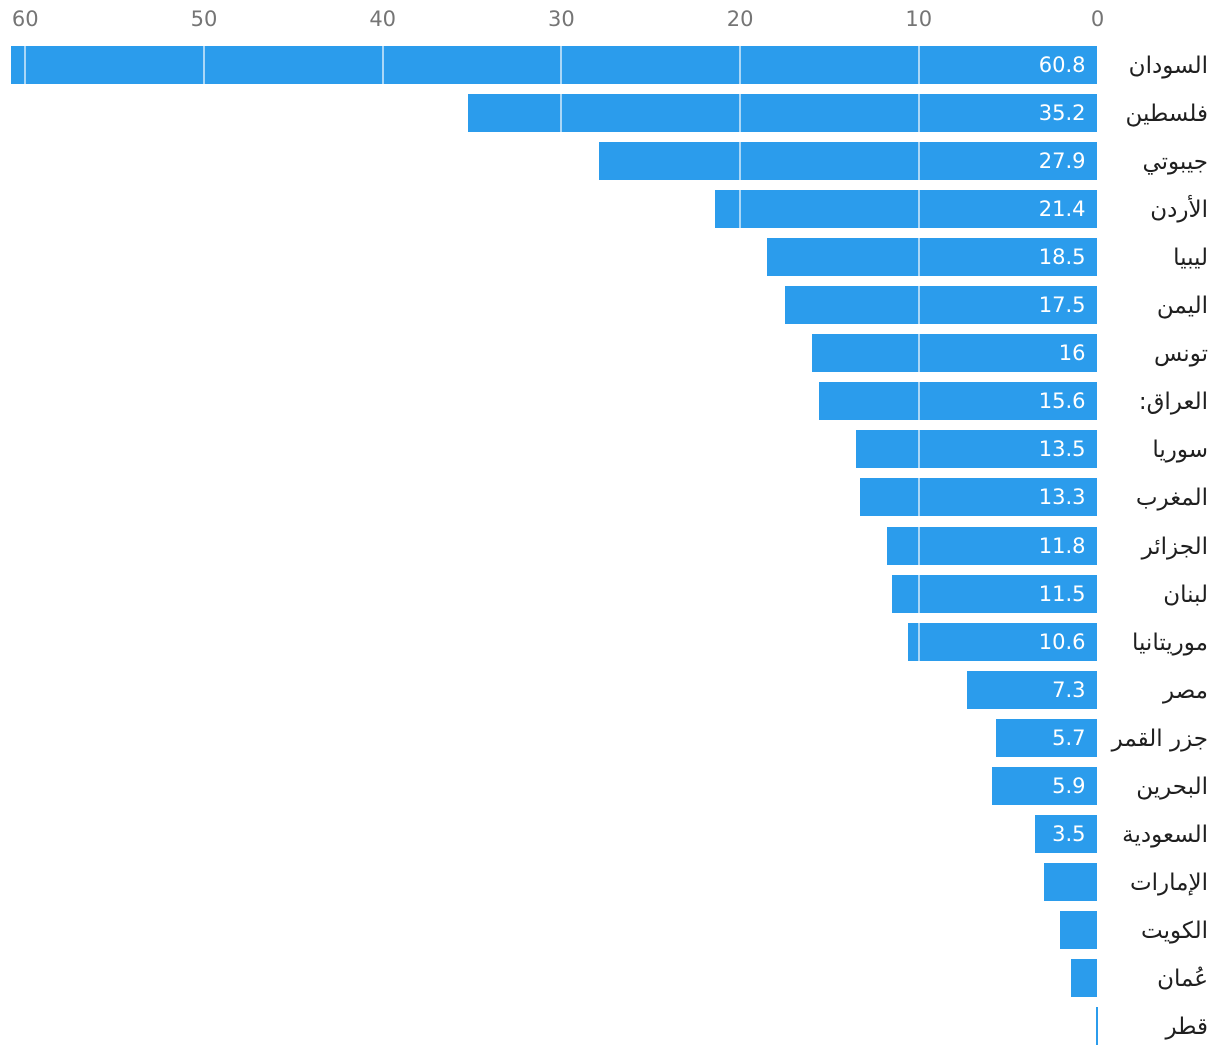 This screenshot has width=1220, height=1056. What do you see at coordinates (1180, 354) in the screenshot?
I see `category-label: تونس` at bounding box center [1180, 354].